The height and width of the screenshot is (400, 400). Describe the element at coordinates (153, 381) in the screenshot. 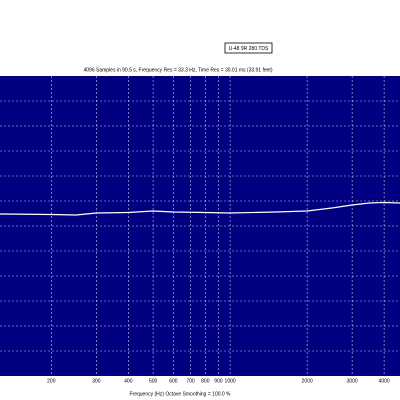

I see `x-tick-label: 500` at that location.